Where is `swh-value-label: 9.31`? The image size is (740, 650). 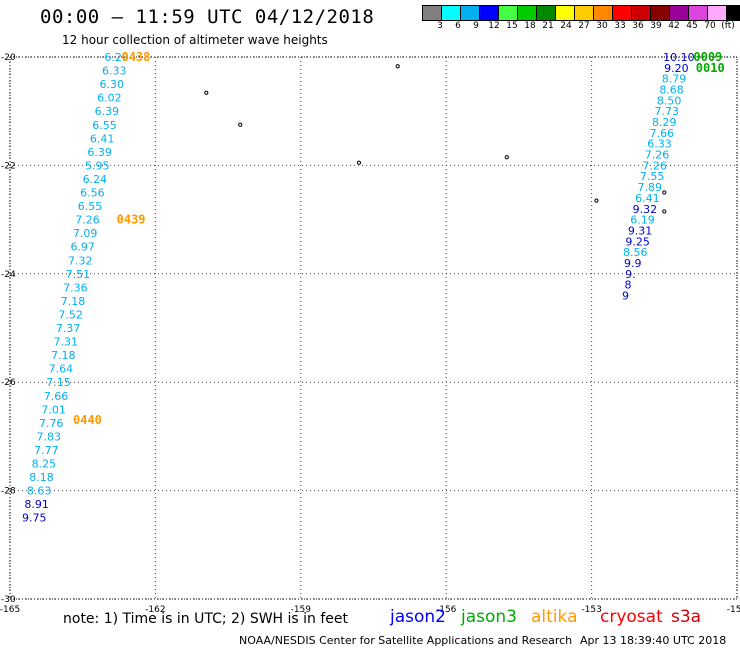
swh-value-label: 9.31 is located at coordinates (640, 230).